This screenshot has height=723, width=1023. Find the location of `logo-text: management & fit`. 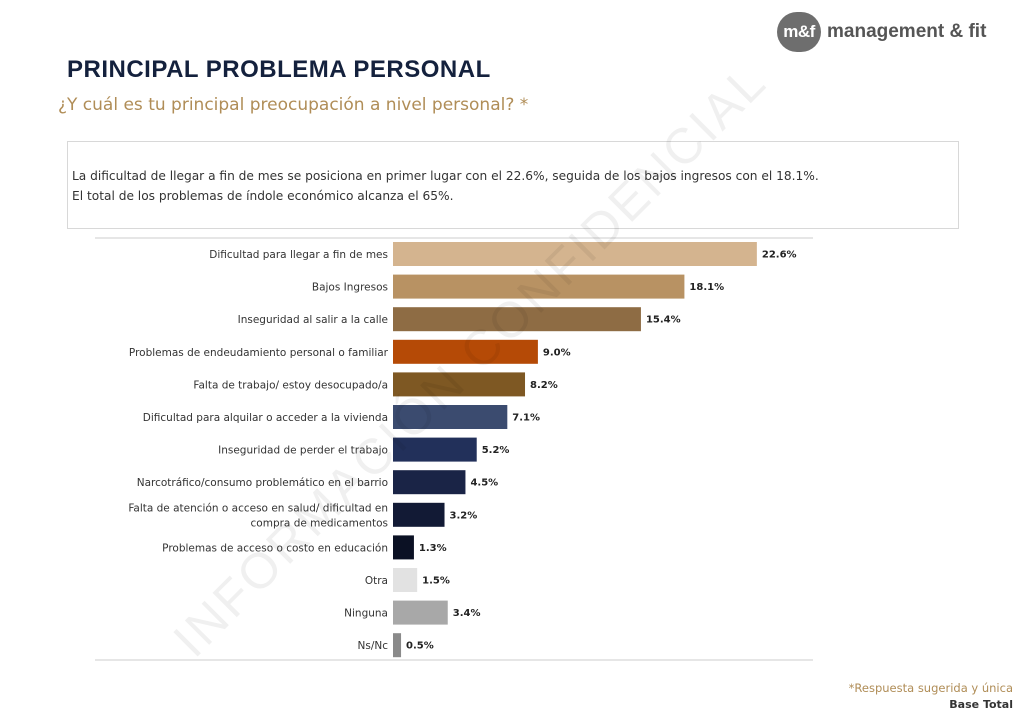

logo-text: management & fit is located at coordinates (907, 31).